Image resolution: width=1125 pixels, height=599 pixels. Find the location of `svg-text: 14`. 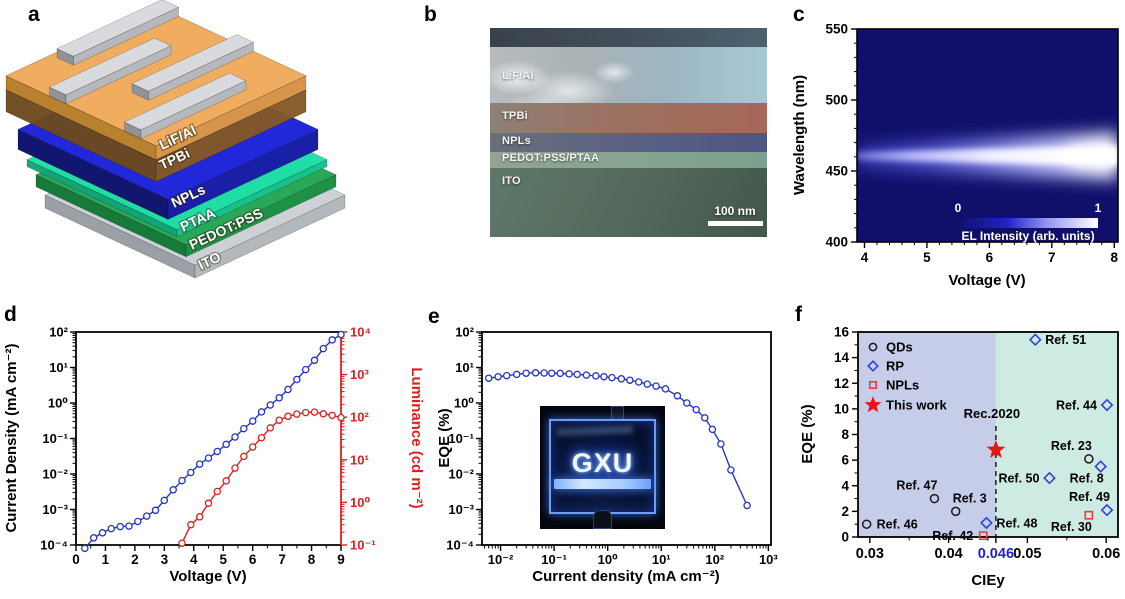

svg-text: 14 is located at coordinates (842, 357).